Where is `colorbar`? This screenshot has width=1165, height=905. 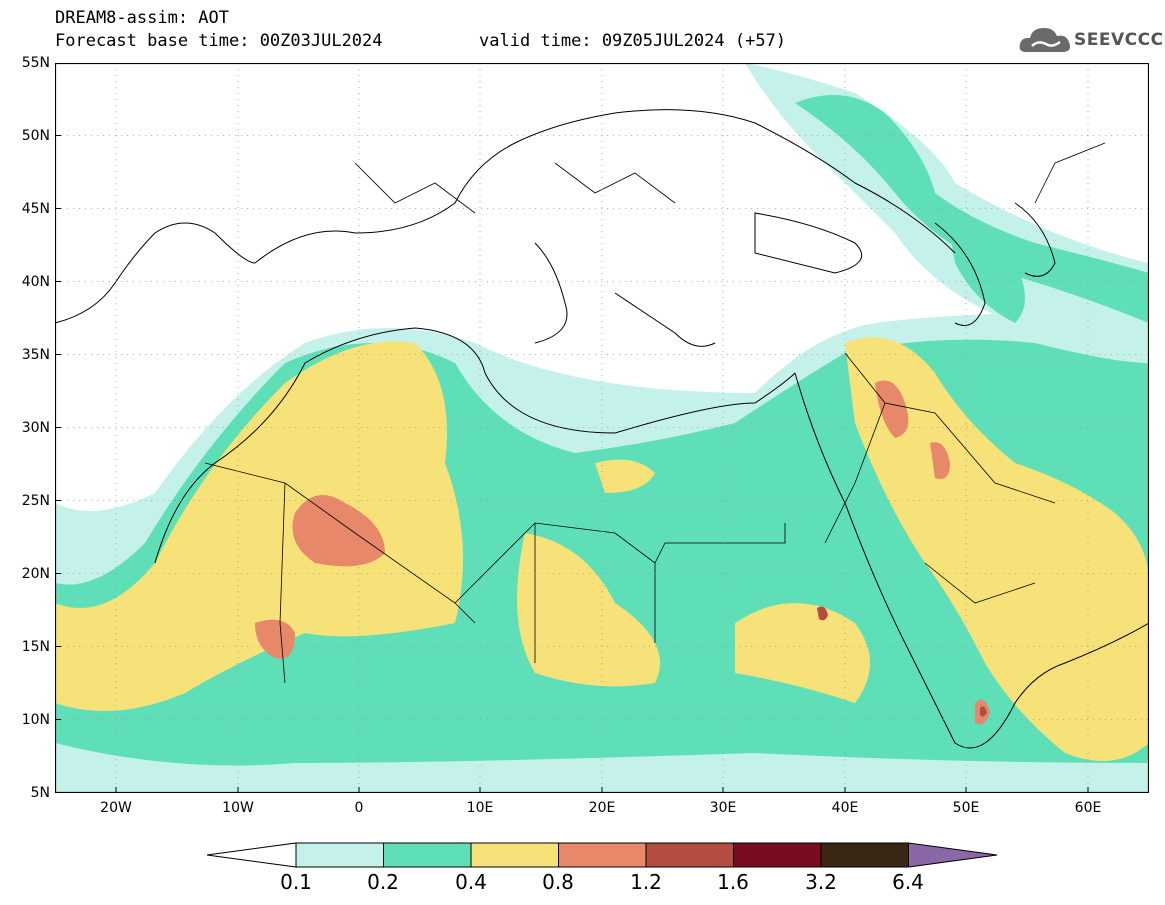
colorbar is located at coordinates (602, 855).